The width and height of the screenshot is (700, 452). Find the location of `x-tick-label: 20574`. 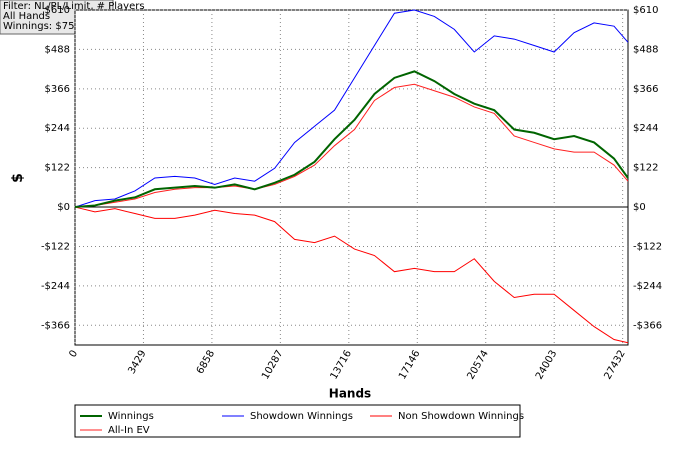

x-tick-label: 20574 is located at coordinates (478, 365).